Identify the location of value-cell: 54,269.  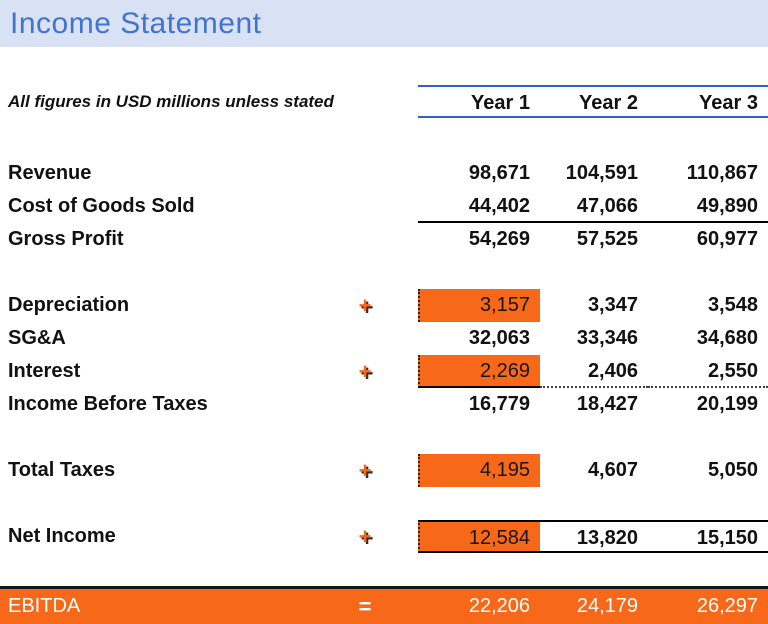
(499, 239).